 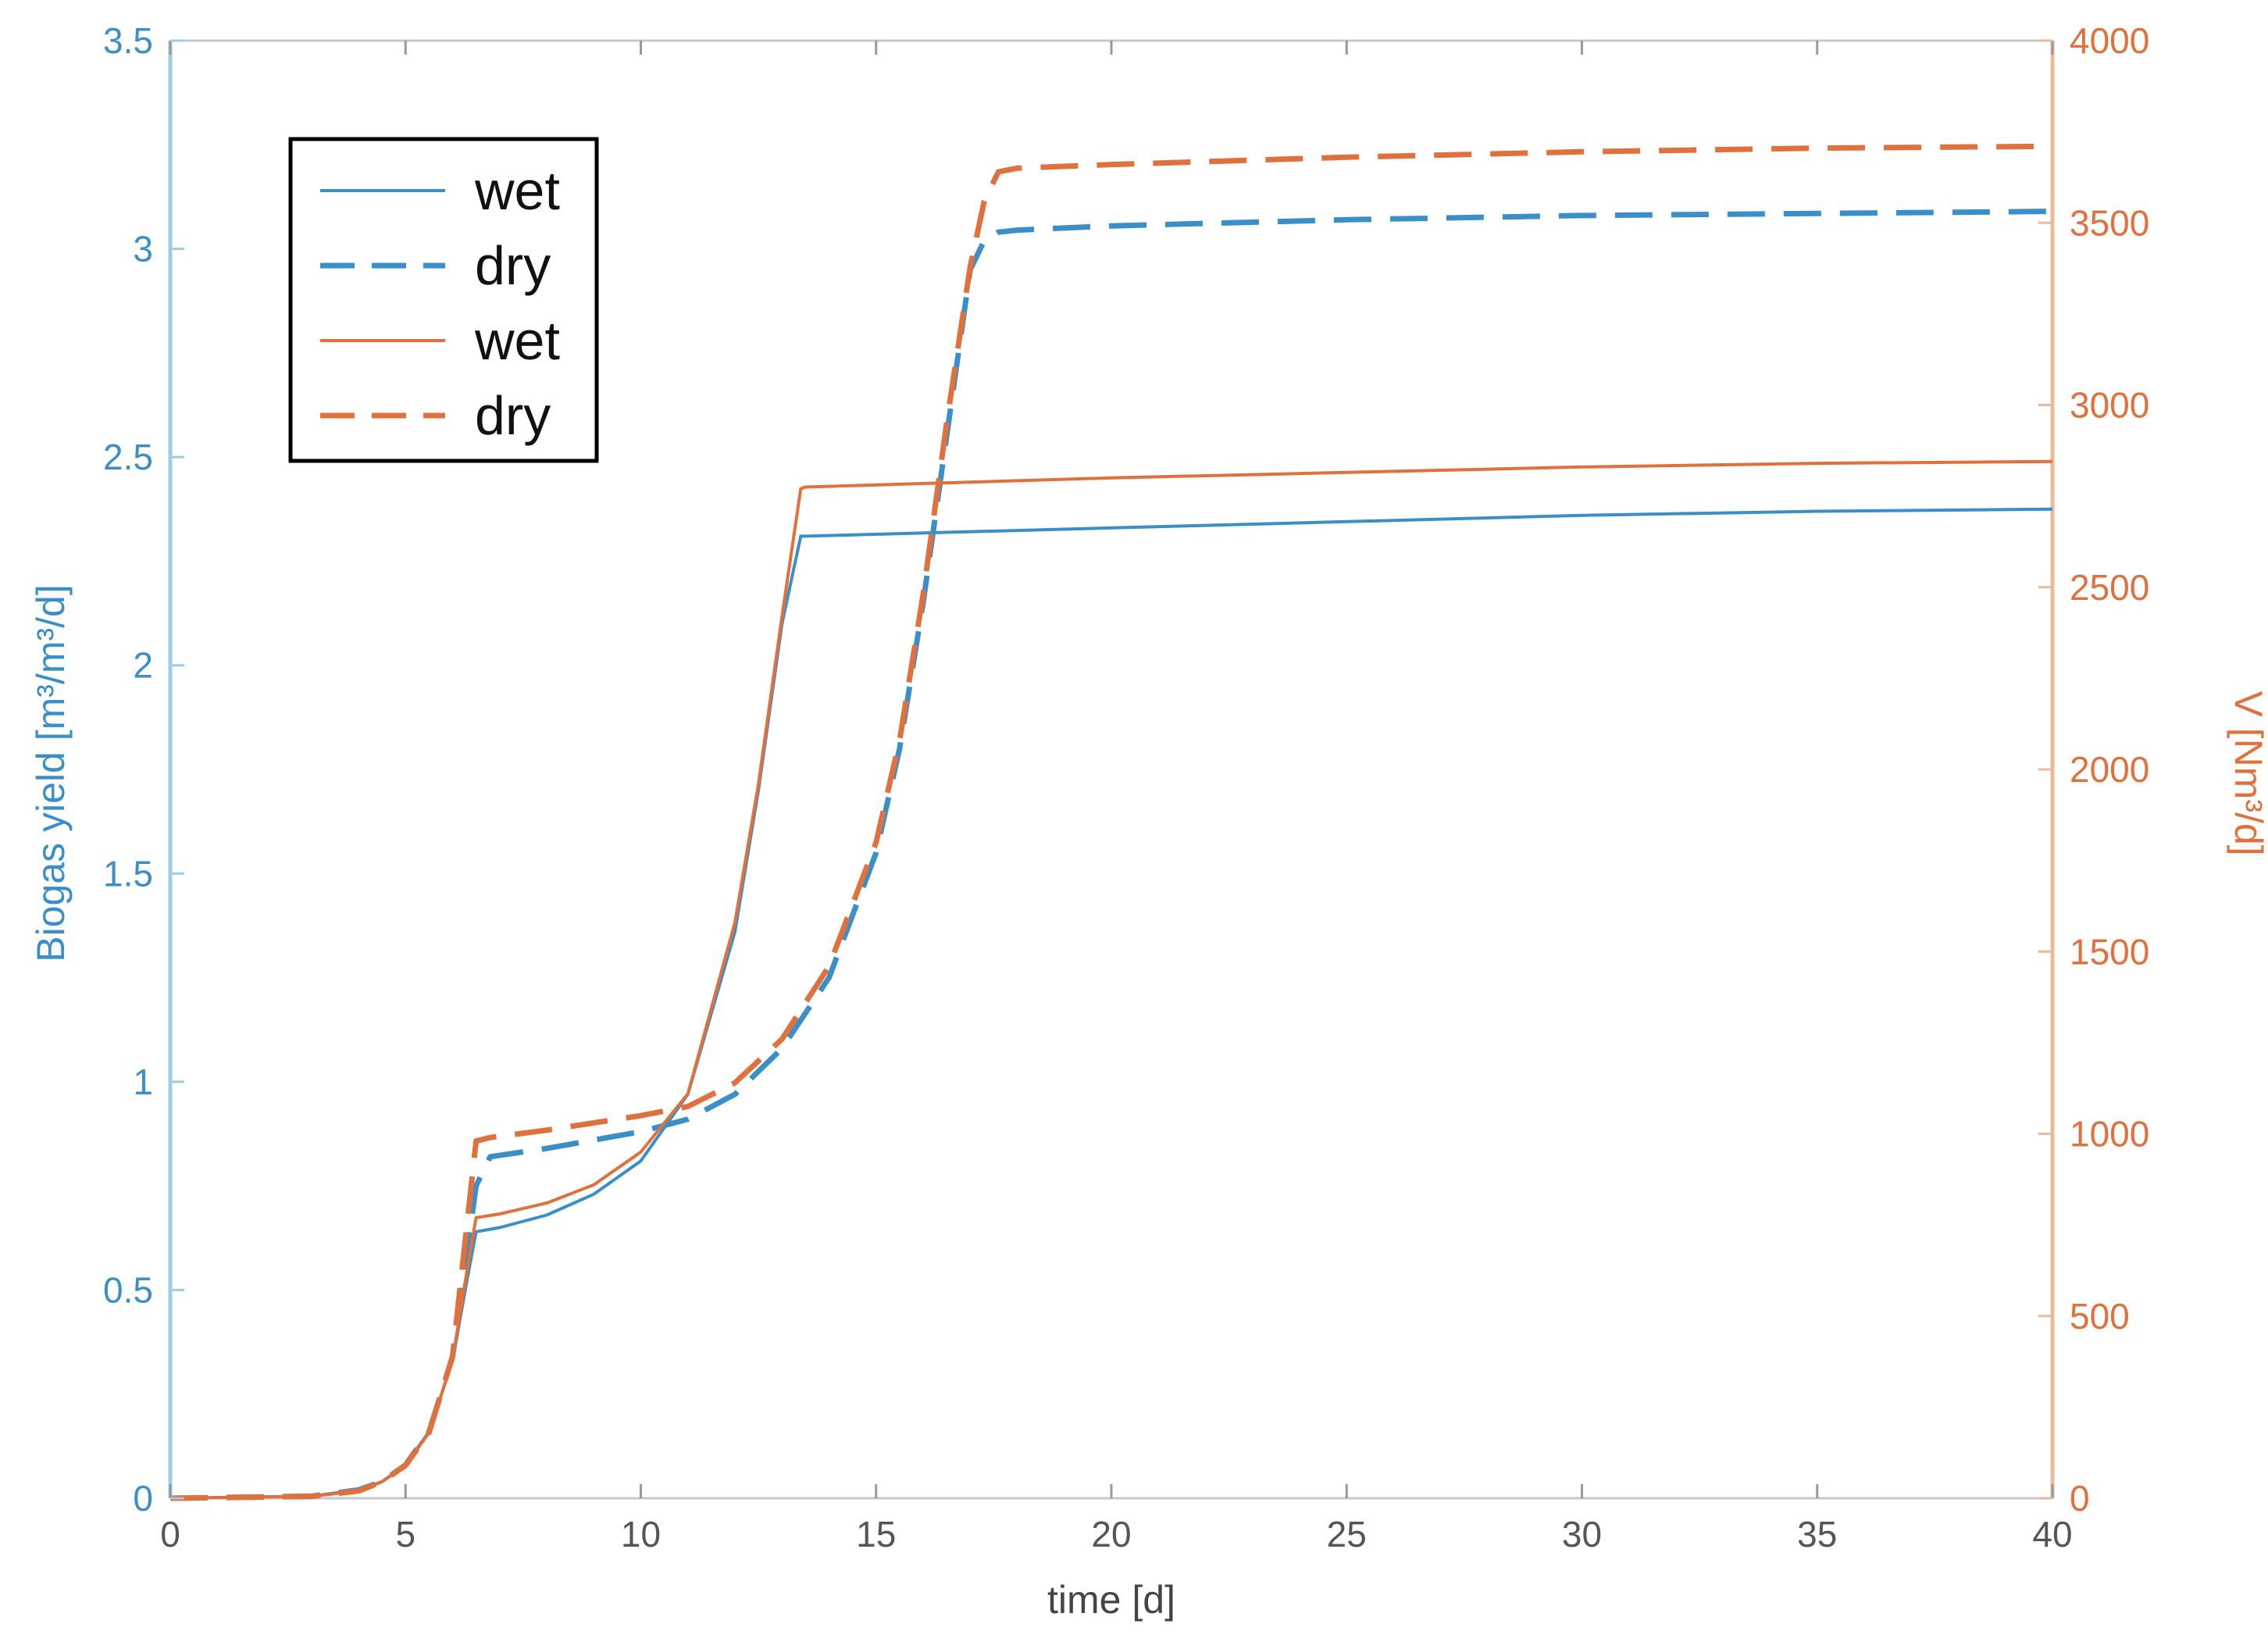 I want to click on y-right-tick-label: 1000, so click(x=2109, y=1134).